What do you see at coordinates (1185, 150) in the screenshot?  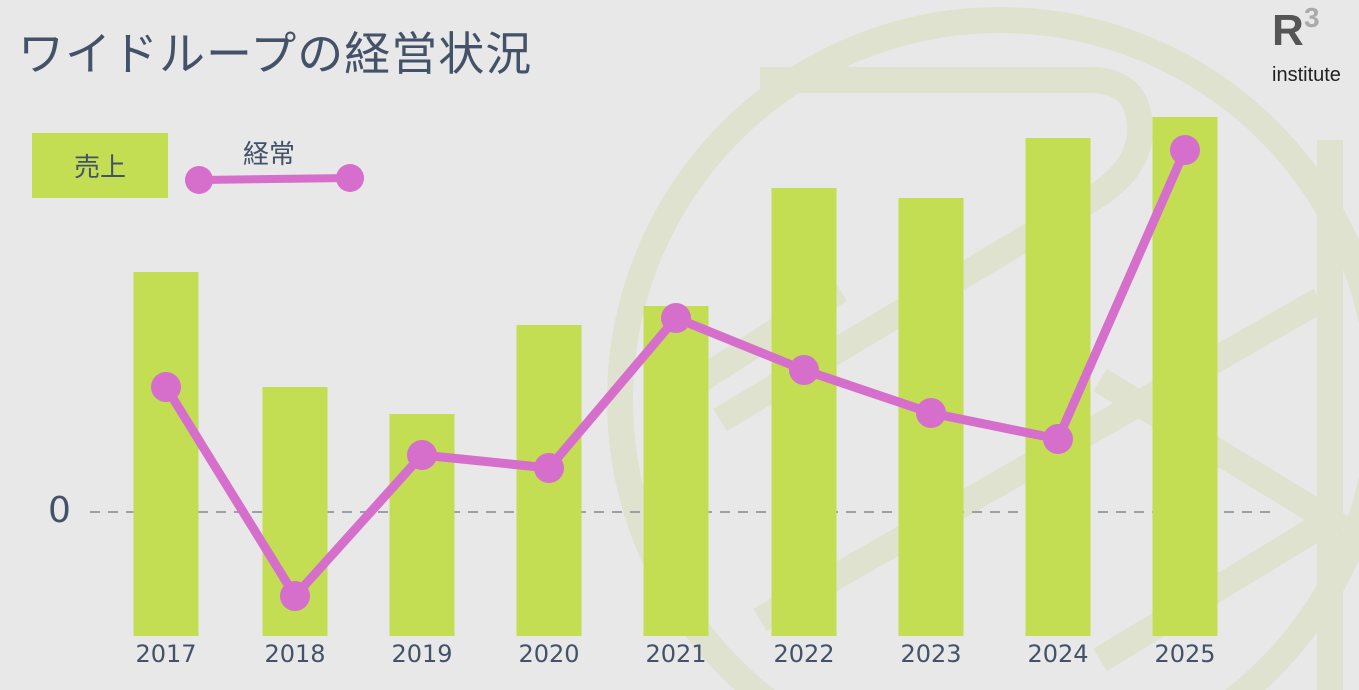 I see `line-point-2025` at bounding box center [1185, 150].